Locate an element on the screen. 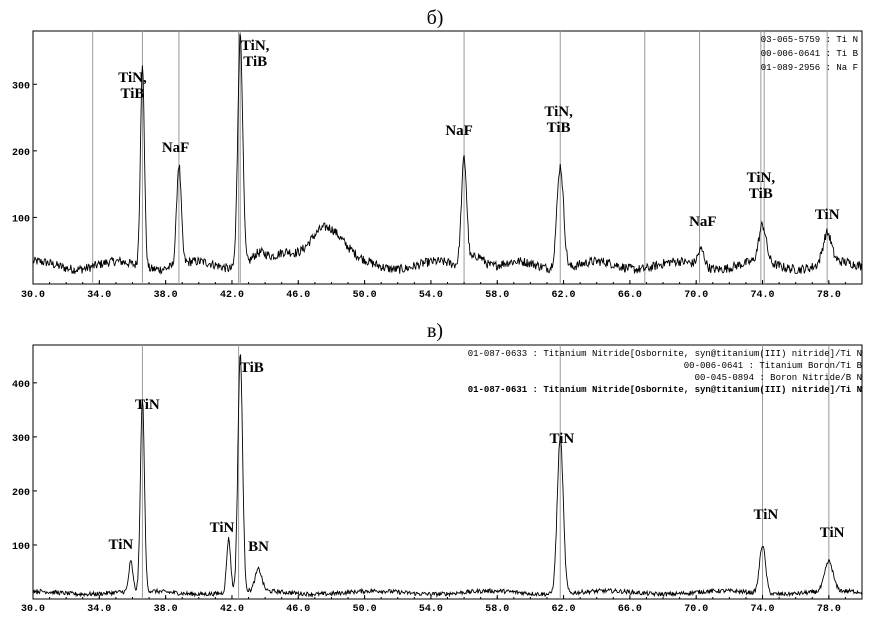 The height and width of the screenshot is (623, 870). y-tick-label: 400 is located at coordinates (21, 385).